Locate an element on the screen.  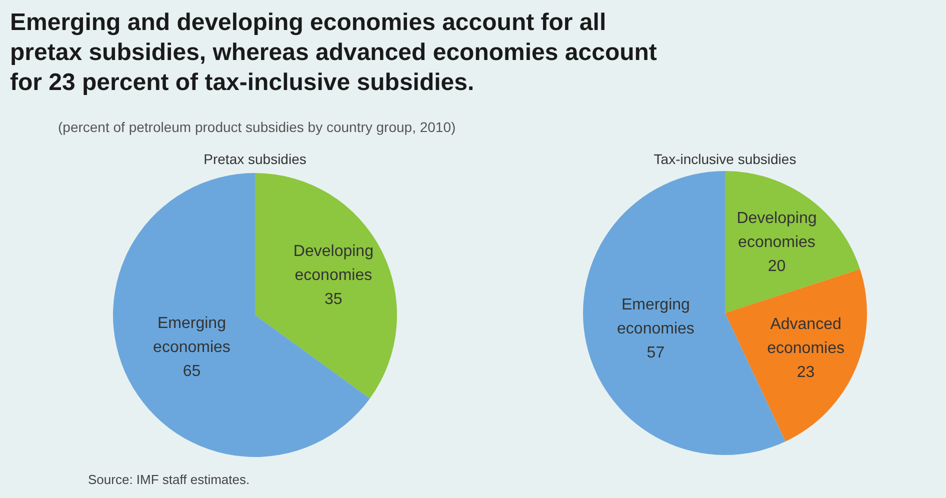
text: (percent of petroleum product subsidies by country group, 2010) is located at coordinates (257, 127).